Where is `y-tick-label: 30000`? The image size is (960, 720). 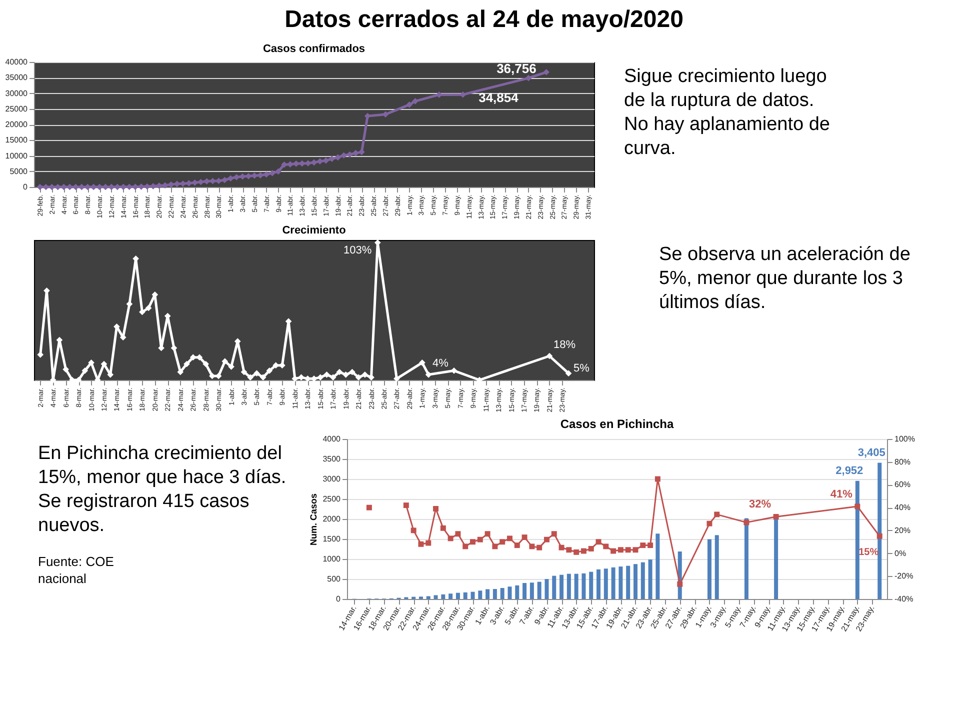 y-tick-label: 30000 is located at coordinates (16, 93).